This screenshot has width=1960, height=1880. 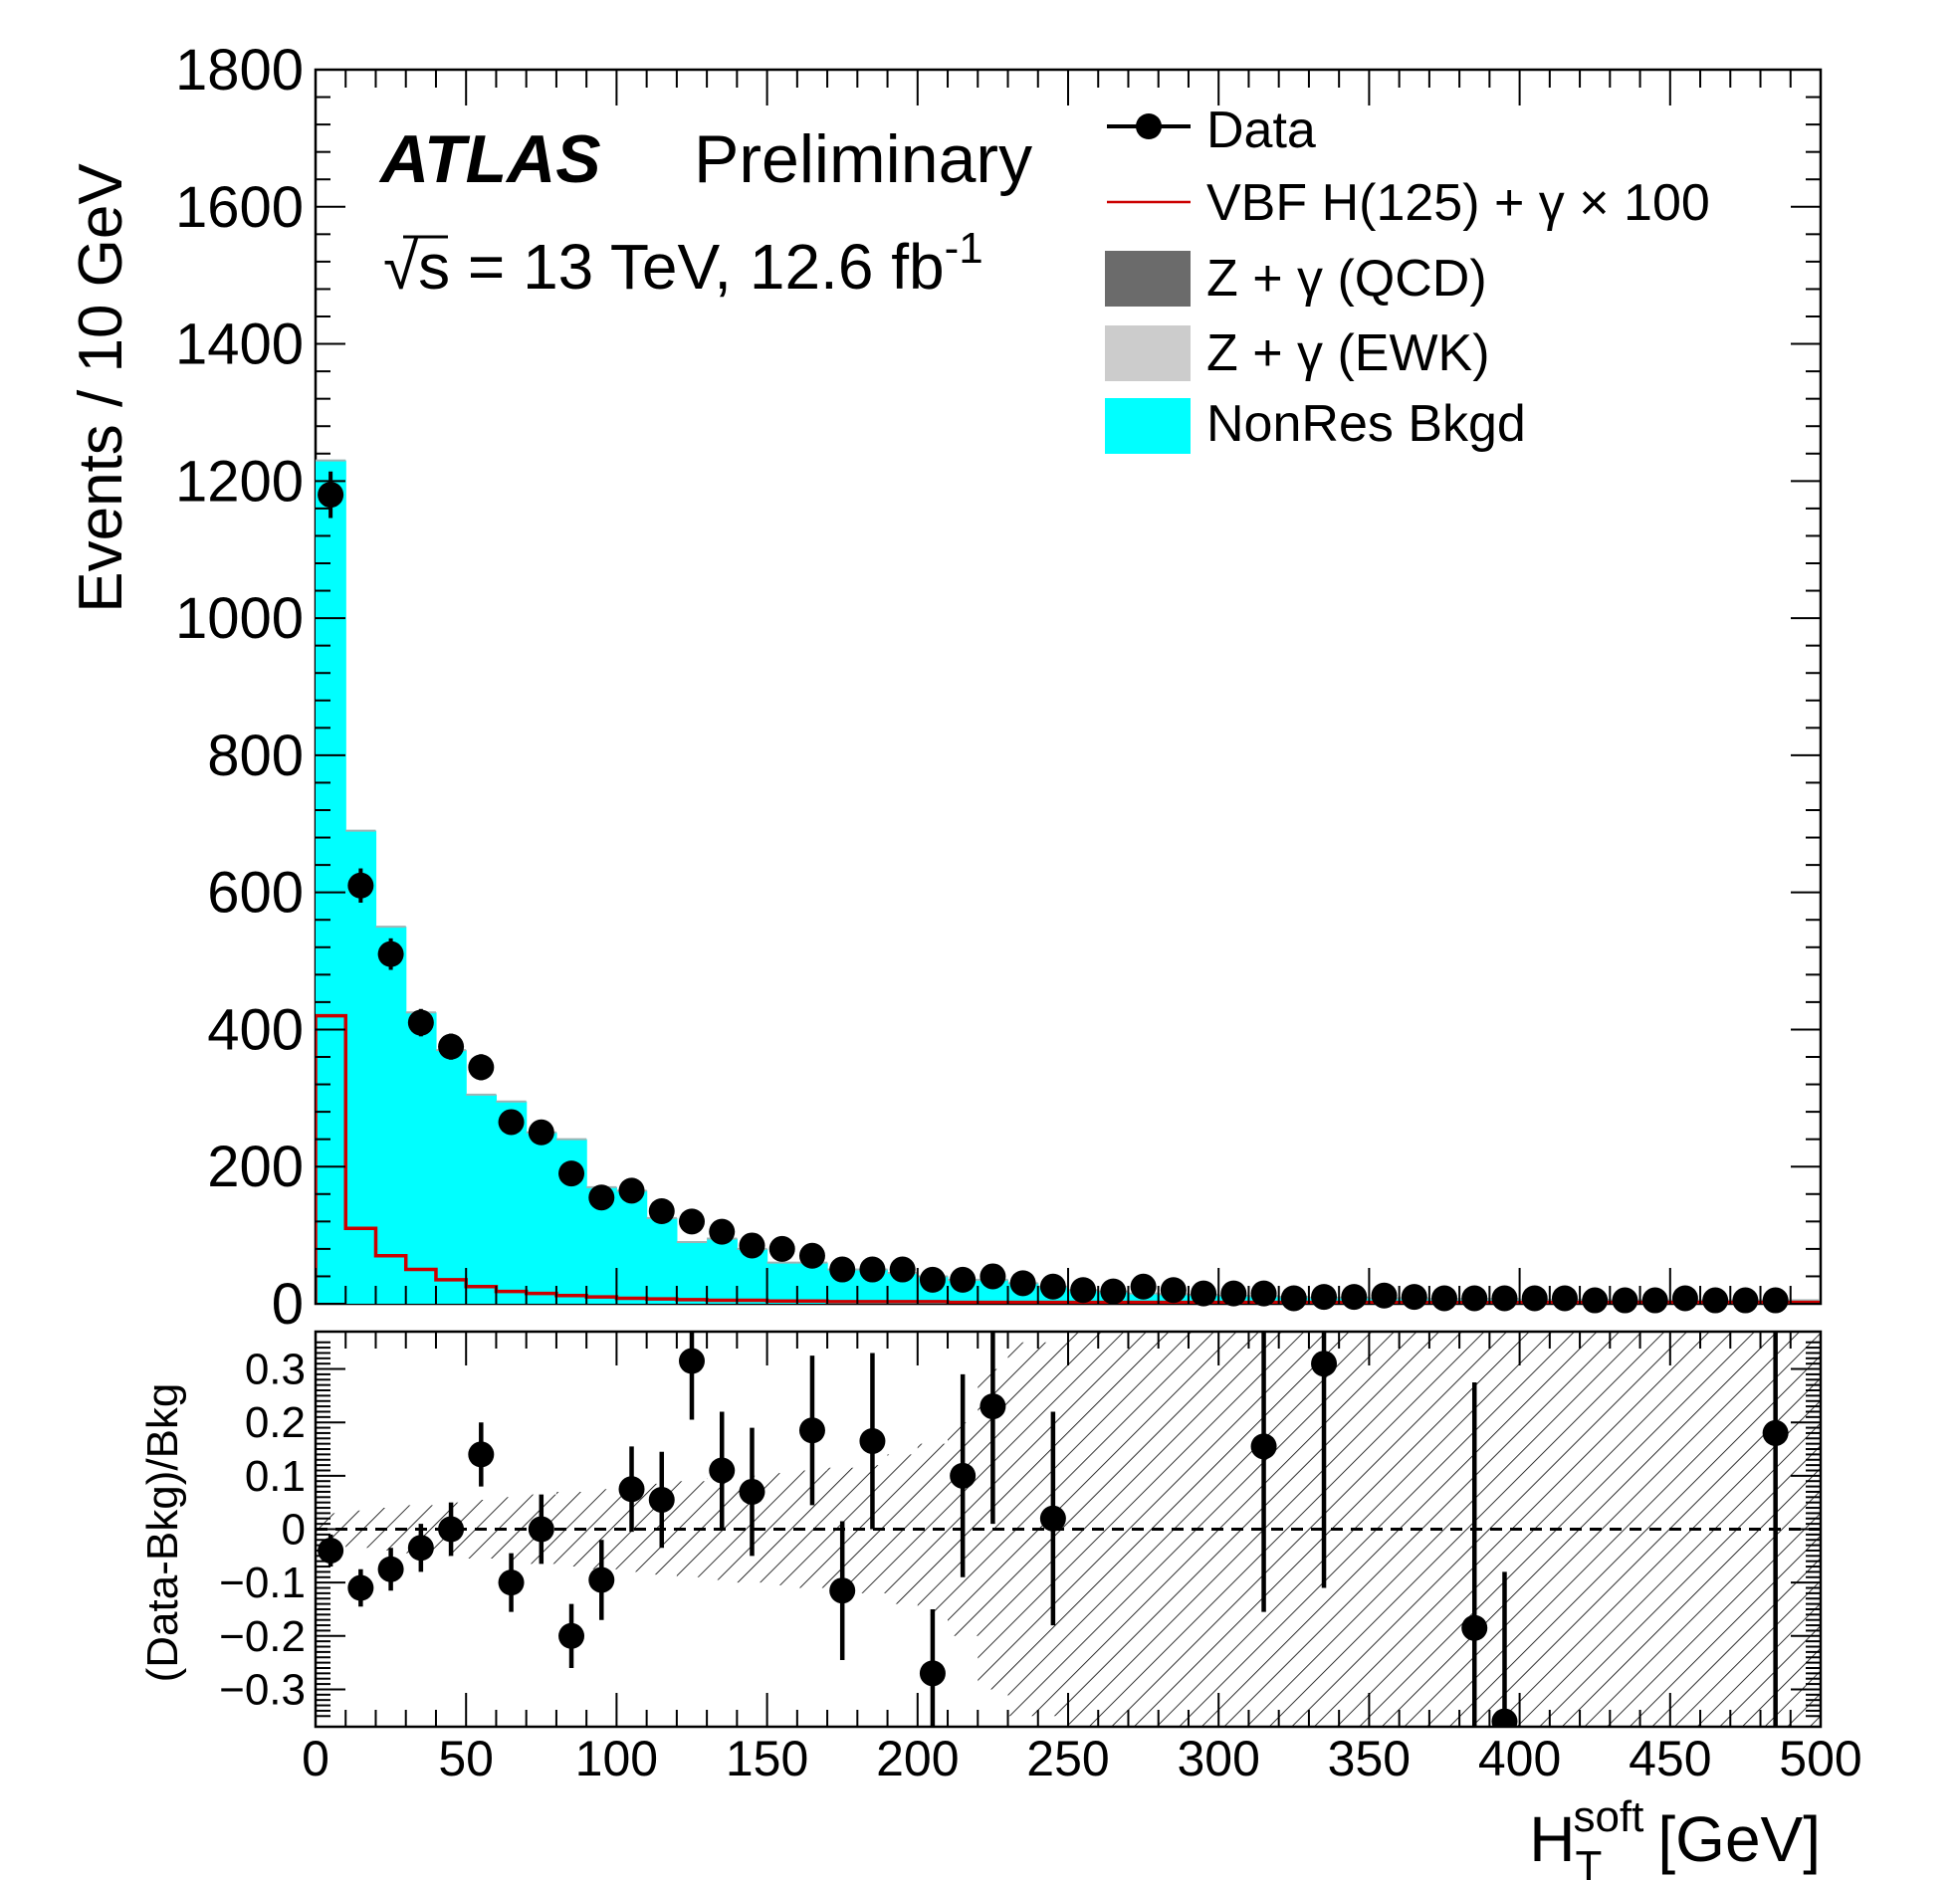 I want to click on legend-data-marker, so click(x=1149, y=126).